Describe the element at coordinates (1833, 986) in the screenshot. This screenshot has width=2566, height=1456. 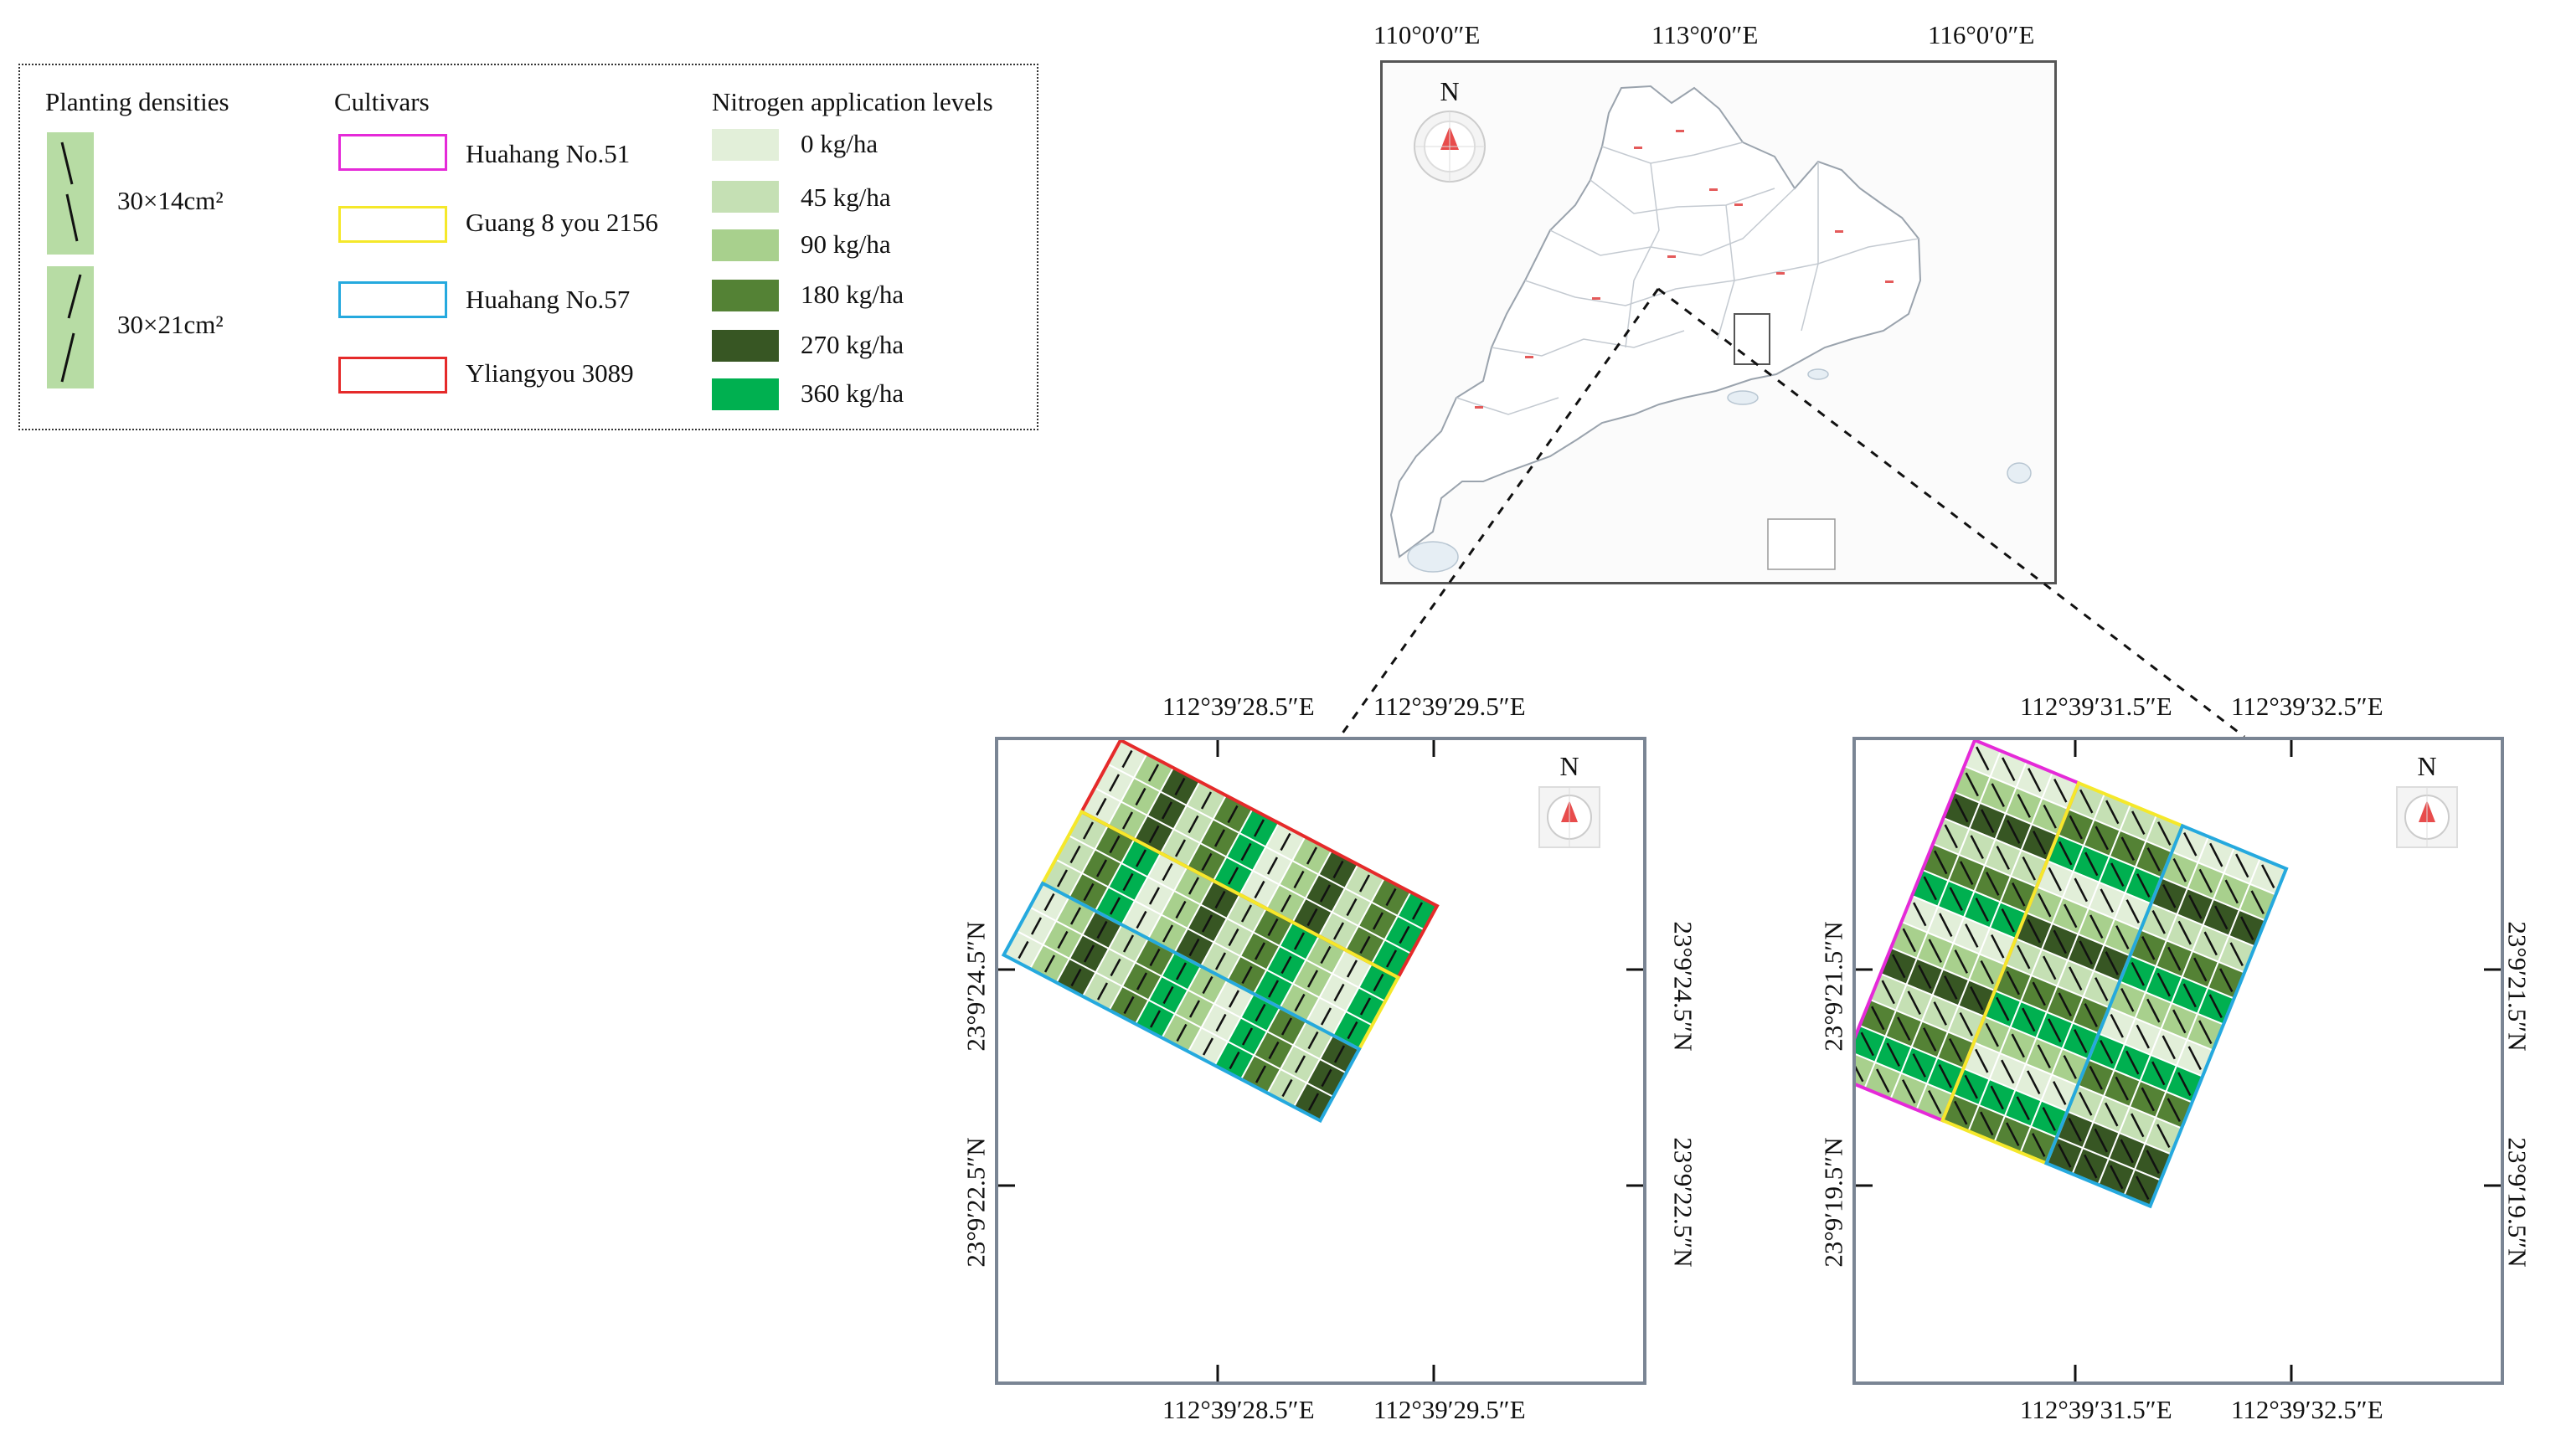
I see `right-left-lat-1: 23°9′21.5″N` at that location.